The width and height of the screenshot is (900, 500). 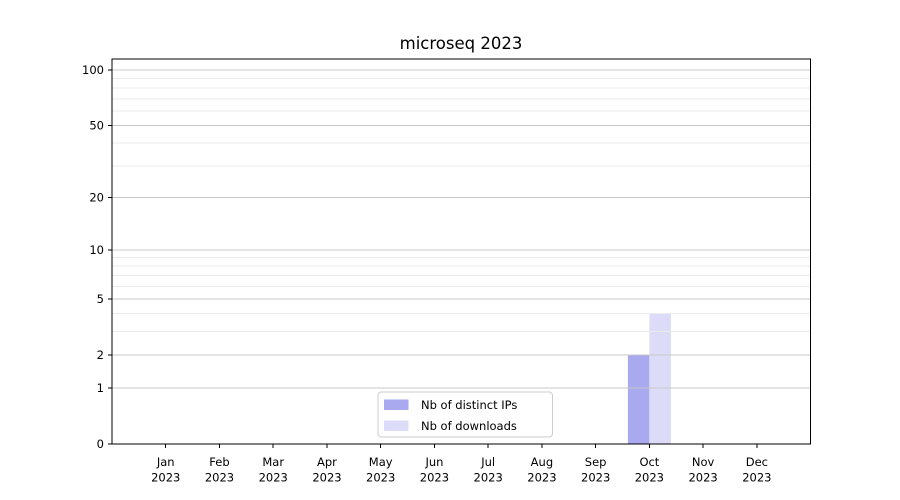 What do you see at coordinates (703, 462) in the screenshot?
I see `x-tick-label-month: Nov` at bounding box center [703, 462].